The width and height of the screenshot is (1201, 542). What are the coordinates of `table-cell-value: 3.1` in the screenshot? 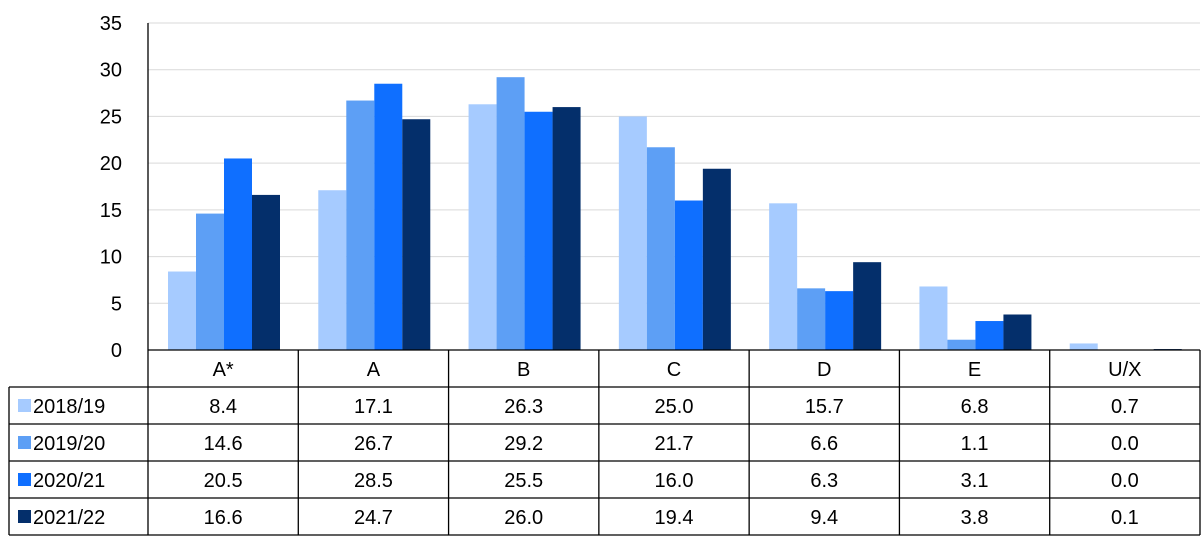 It's located at (975, 481).